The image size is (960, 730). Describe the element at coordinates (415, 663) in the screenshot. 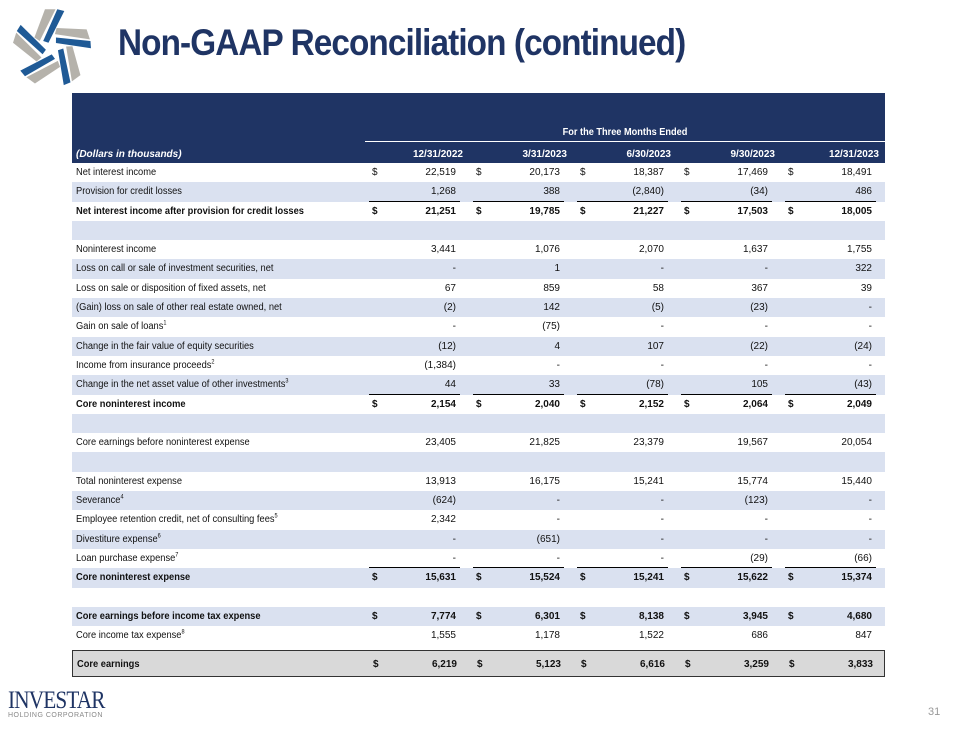

I see `value-cell: $6,219` at that location.